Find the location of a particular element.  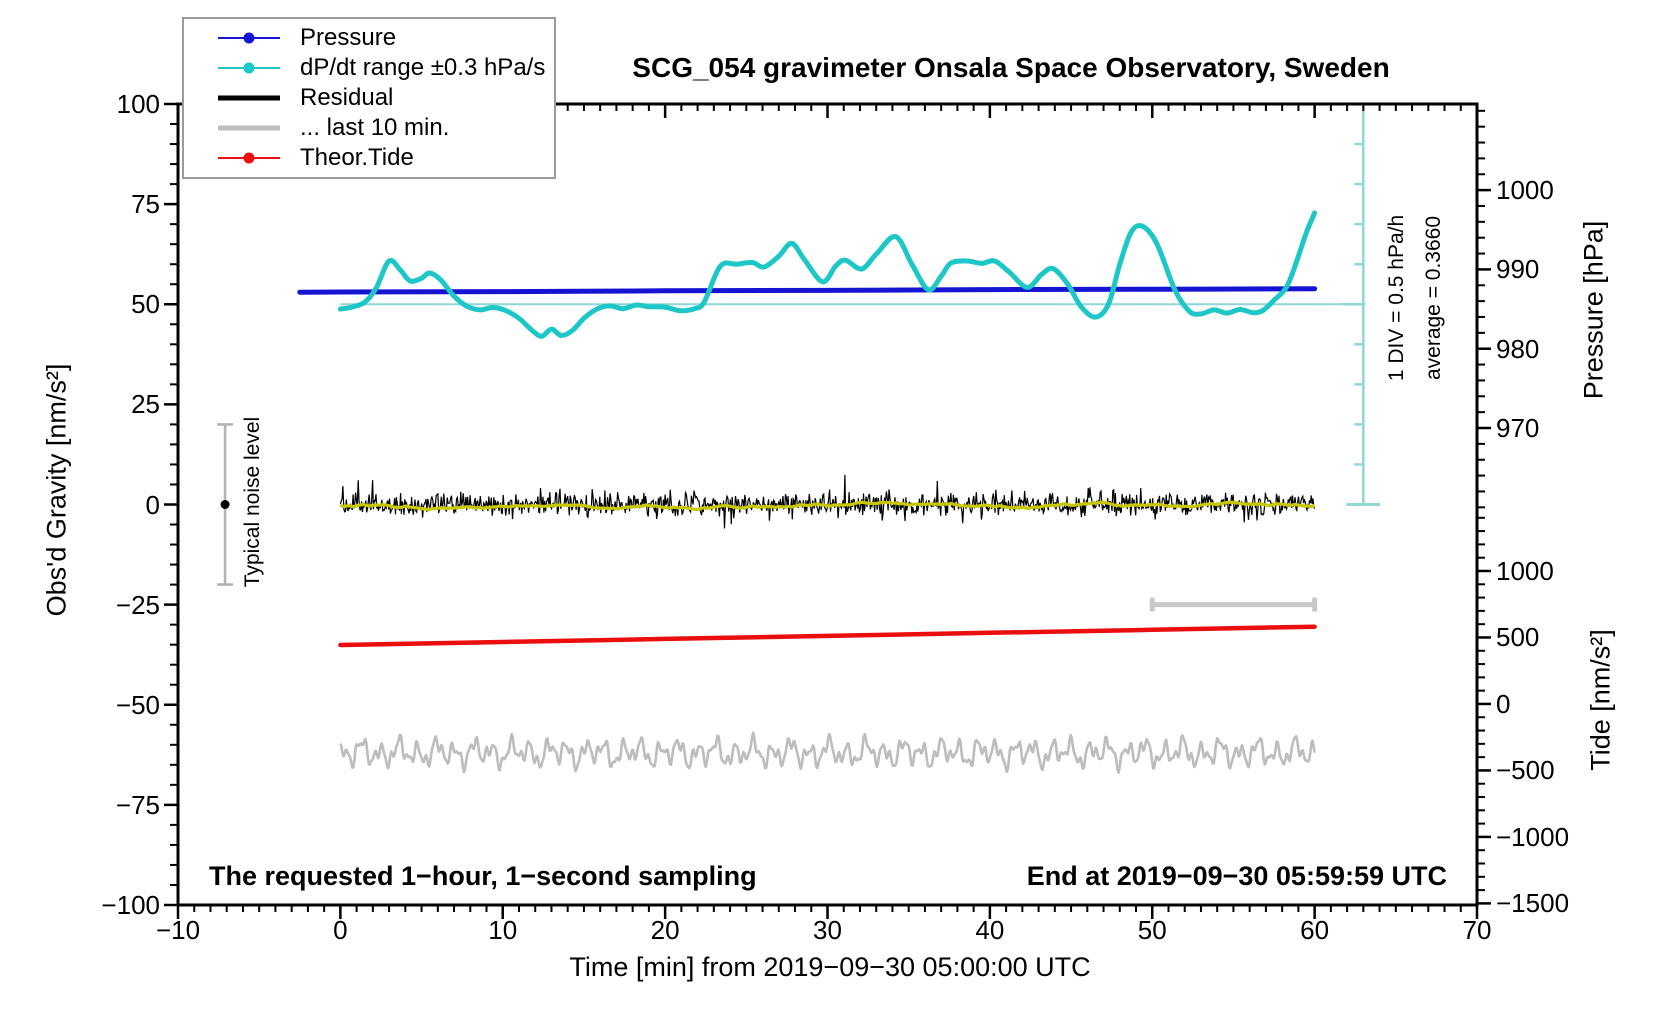

pressure-axis-label: Pressure [hPa] is located at coordinates (1593, 310).